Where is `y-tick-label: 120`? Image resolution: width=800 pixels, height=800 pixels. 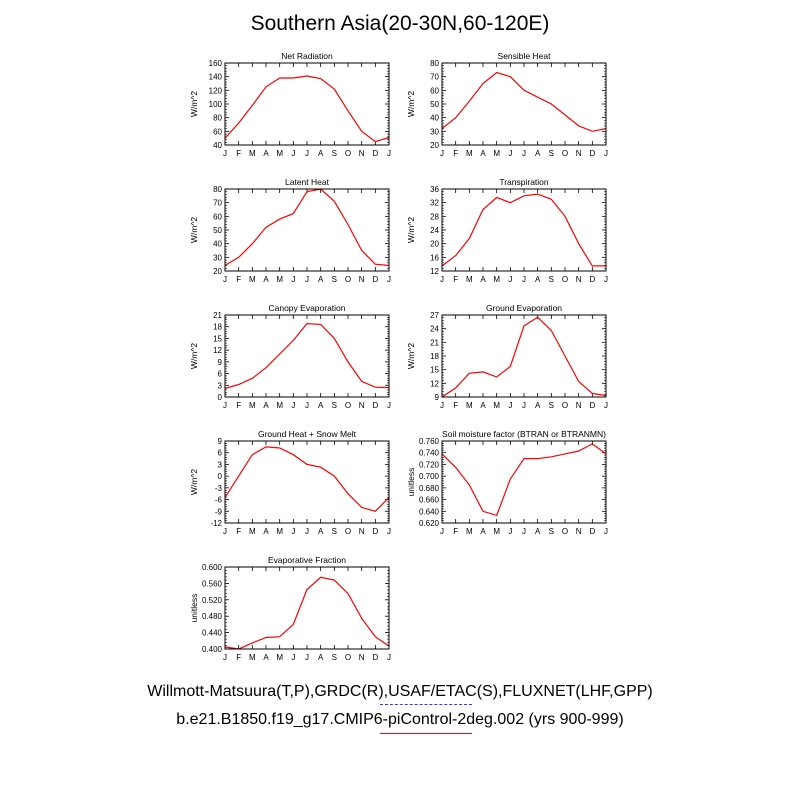
y-tick-label: 120 is located at coordinates (216, 90).